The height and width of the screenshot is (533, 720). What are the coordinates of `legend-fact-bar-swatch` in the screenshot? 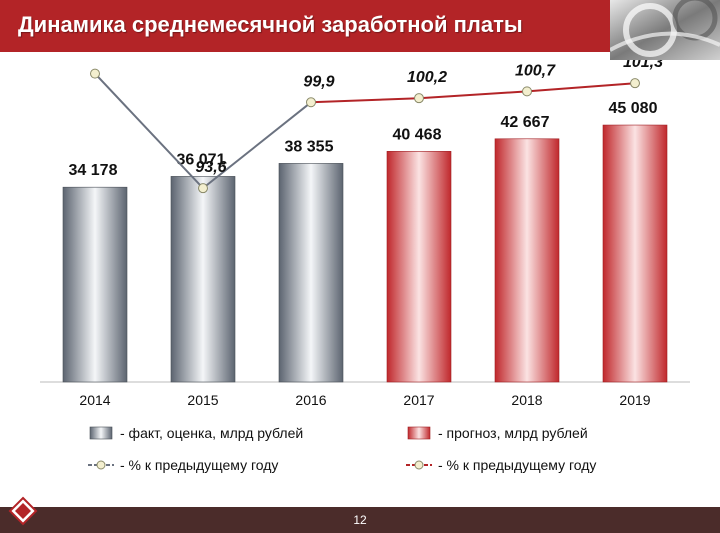 It's located at (101, 433).